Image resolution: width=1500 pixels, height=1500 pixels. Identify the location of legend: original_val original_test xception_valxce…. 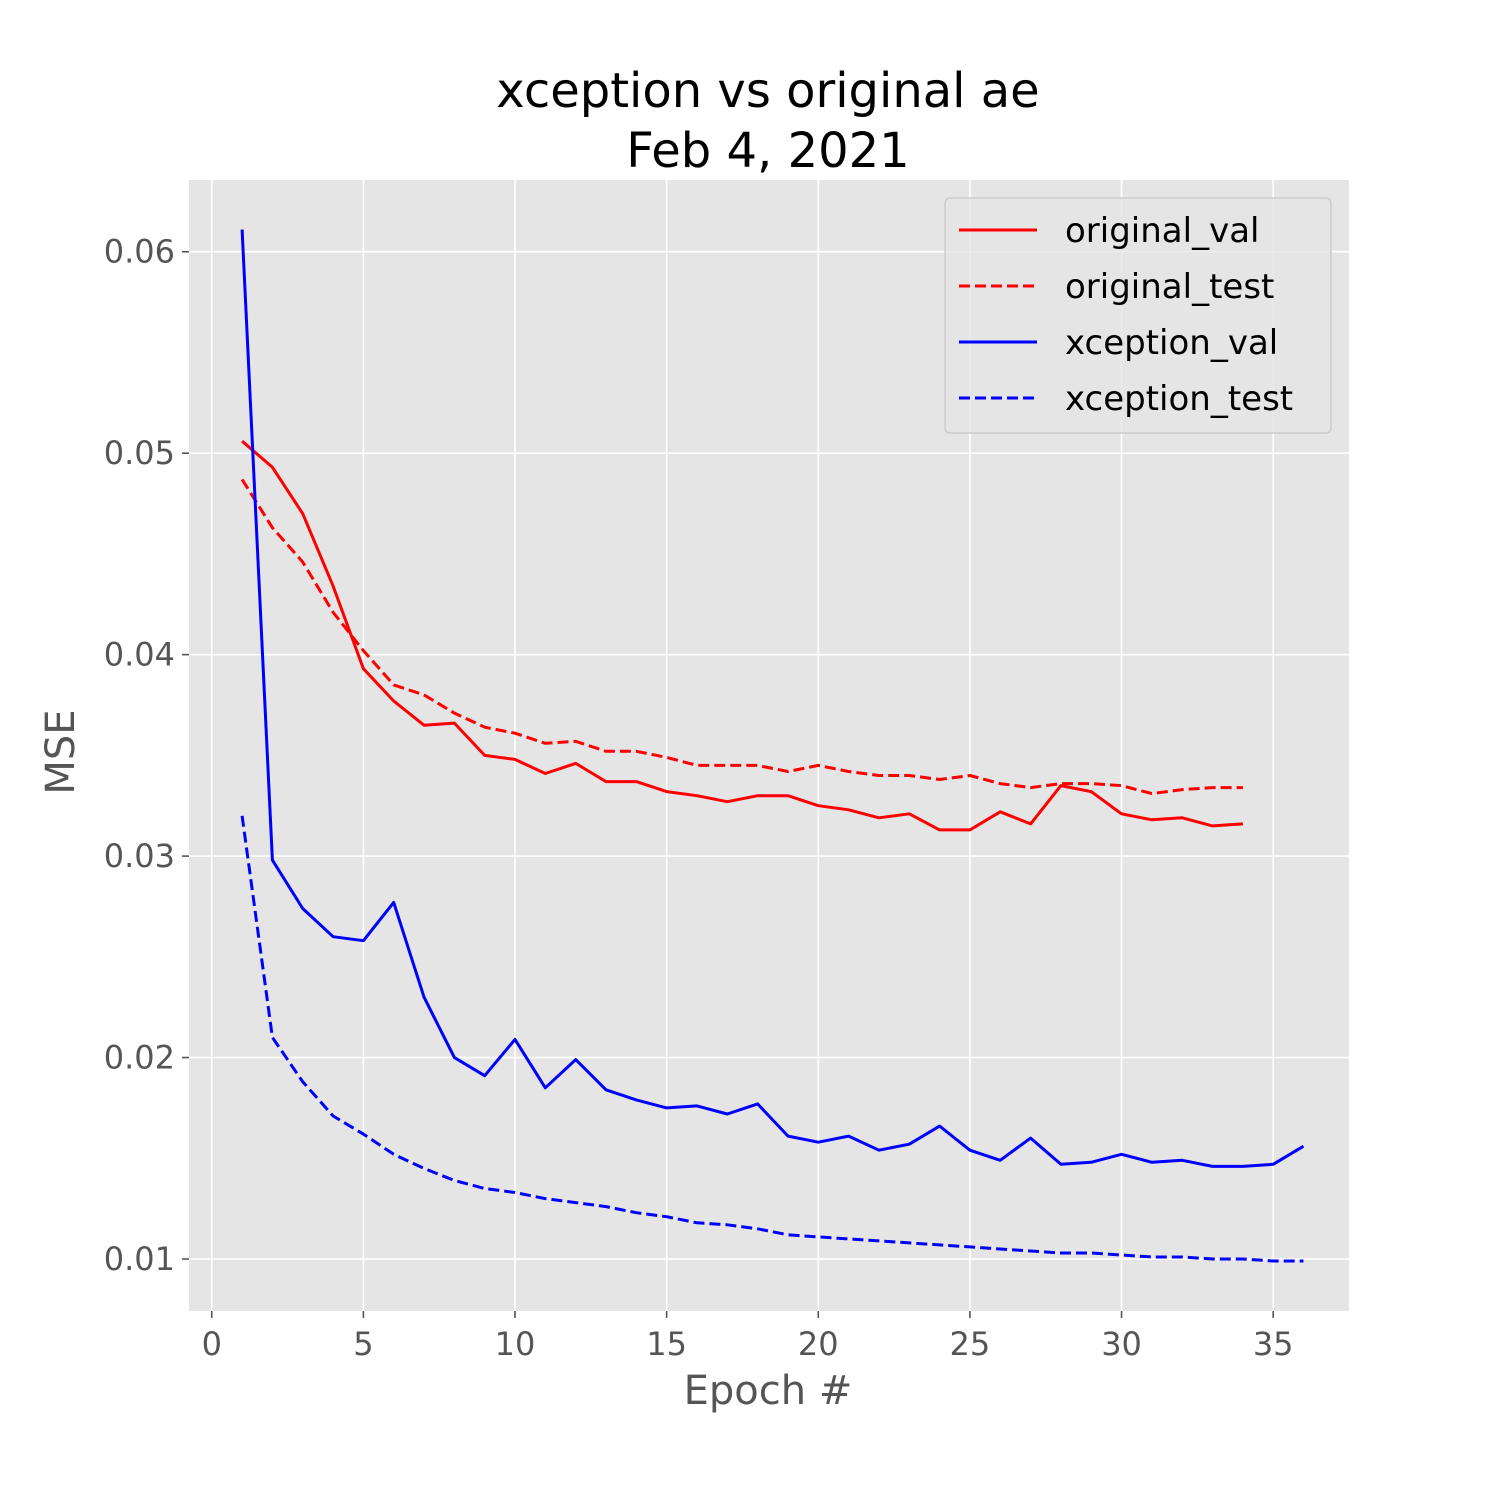
(1138, 315).